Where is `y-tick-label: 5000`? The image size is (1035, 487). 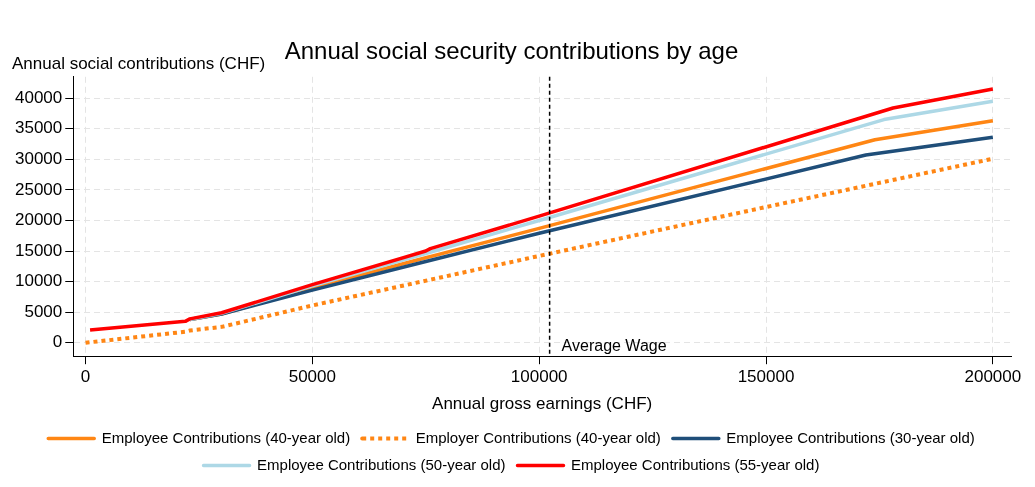 y-tick-label: 5000 is located at coordinates (43, 311).